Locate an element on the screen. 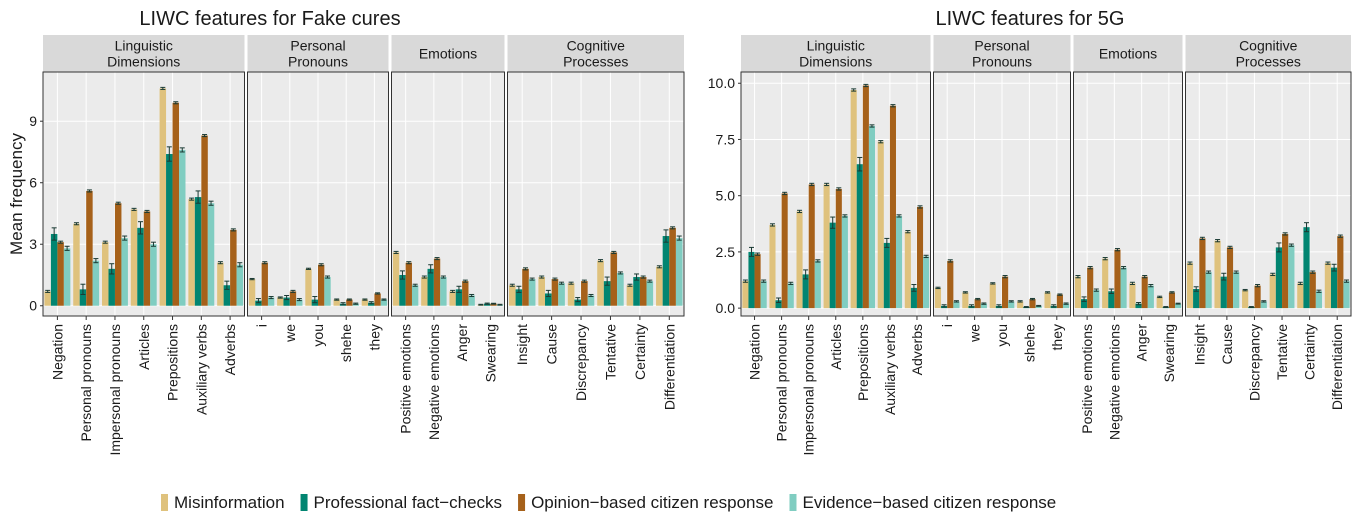 Image resolution: width=1353 pixels, height=525 pixels. category-negative-emotions: Negative emotions is located at coordinates (434, 348).